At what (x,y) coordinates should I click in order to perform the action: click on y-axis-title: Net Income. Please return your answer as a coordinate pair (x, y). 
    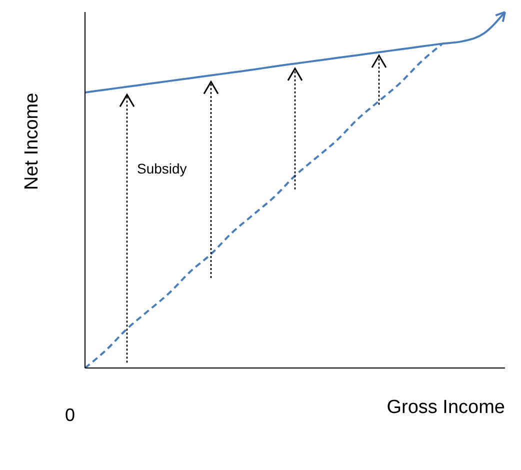
    Looking at the image, I should click on (32, 141).